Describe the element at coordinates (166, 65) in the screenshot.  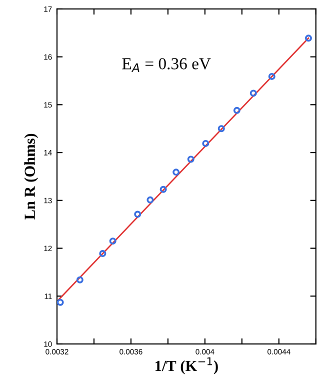
I see `annotation: E$_{A}$ = 0.36 eV` at that location.